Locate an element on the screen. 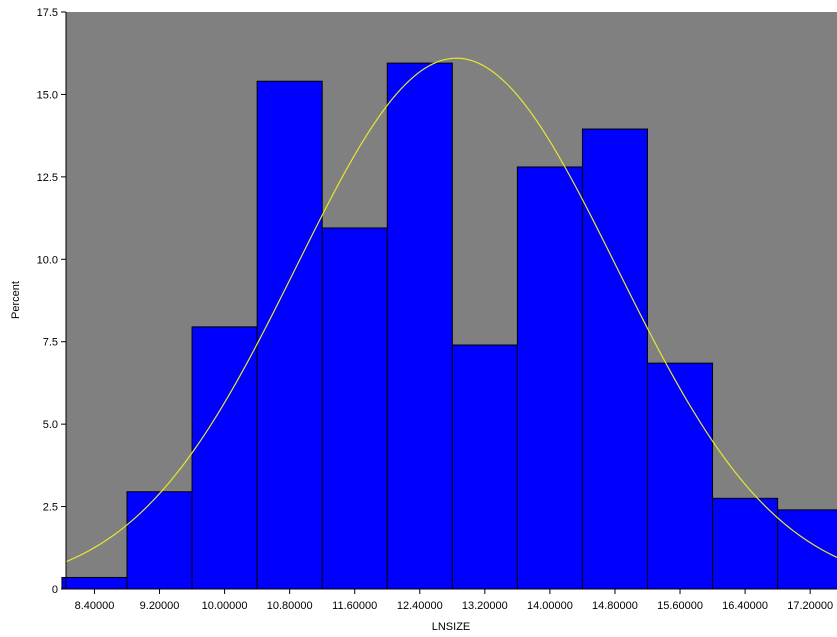 This screenshot has width=837, height=637. y-tick-label: 17.5 is located at coordinates (47, 13).